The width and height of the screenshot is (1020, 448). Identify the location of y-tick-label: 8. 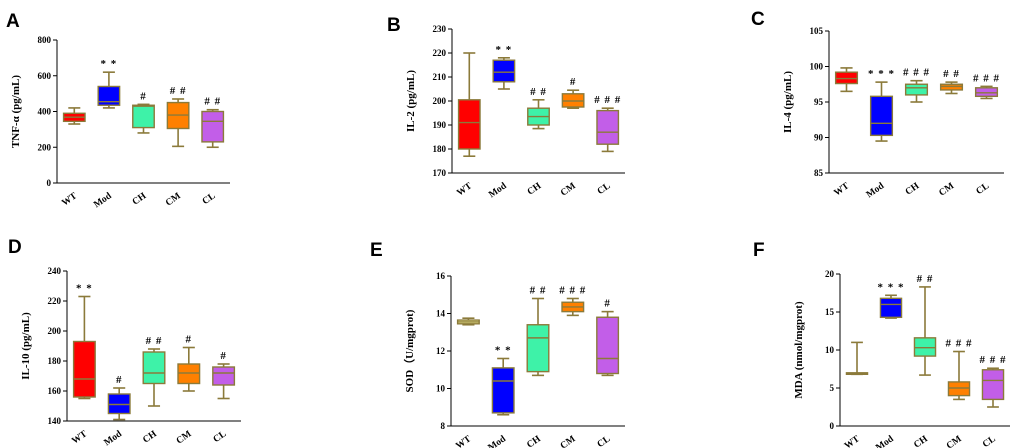
(443, 426).